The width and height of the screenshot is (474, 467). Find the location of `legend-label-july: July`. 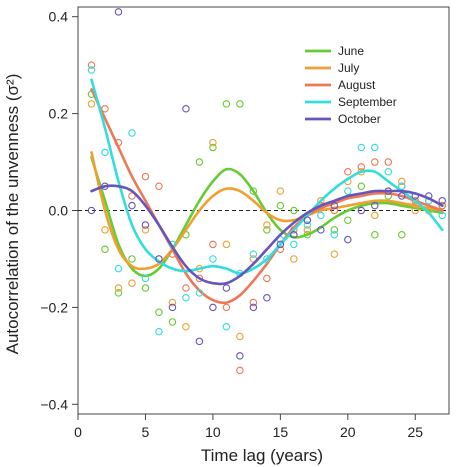

legend-label-july: July is located at coordinates (348, 68).